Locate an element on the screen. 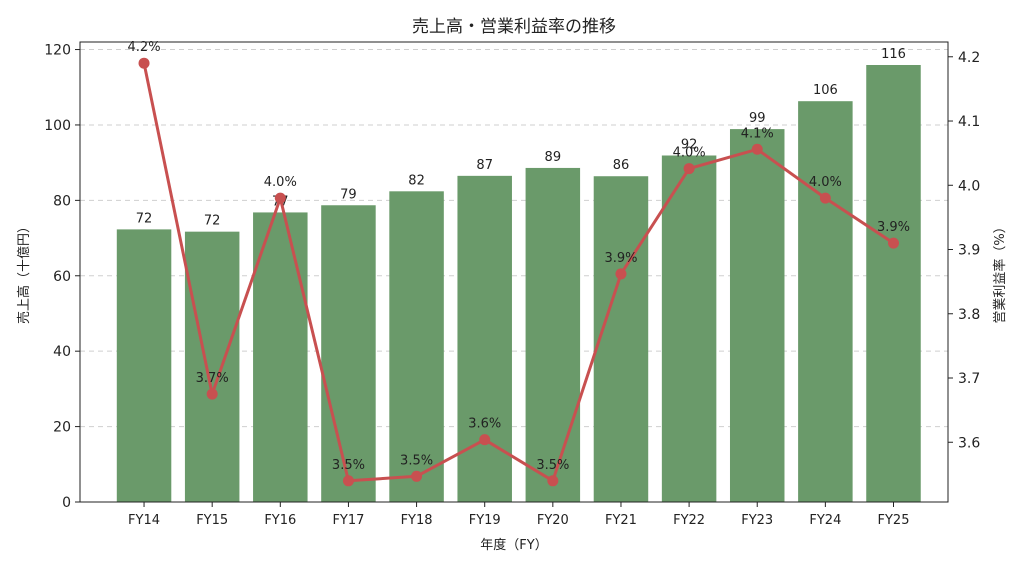 This screenshot has height=573, width=1024. y2-axis-label: 営業利益率（%） is located at coordinates (1000, 271).